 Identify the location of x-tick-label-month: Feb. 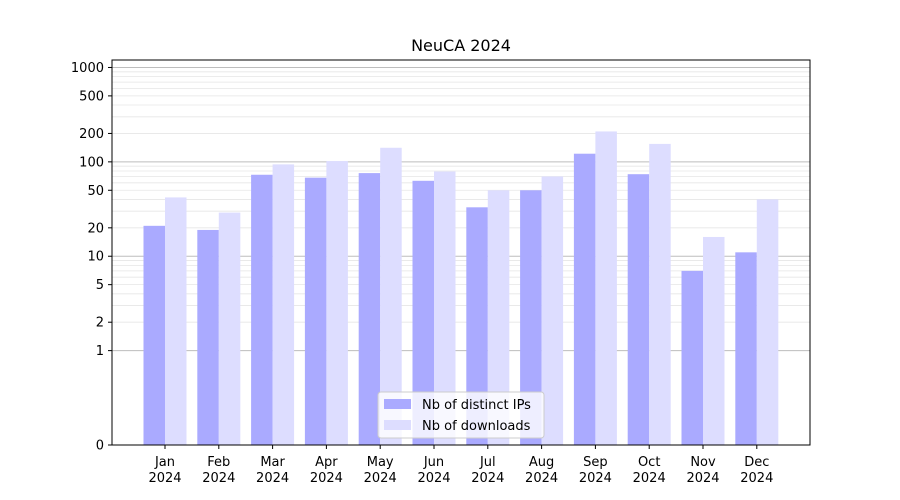
(218, 462).